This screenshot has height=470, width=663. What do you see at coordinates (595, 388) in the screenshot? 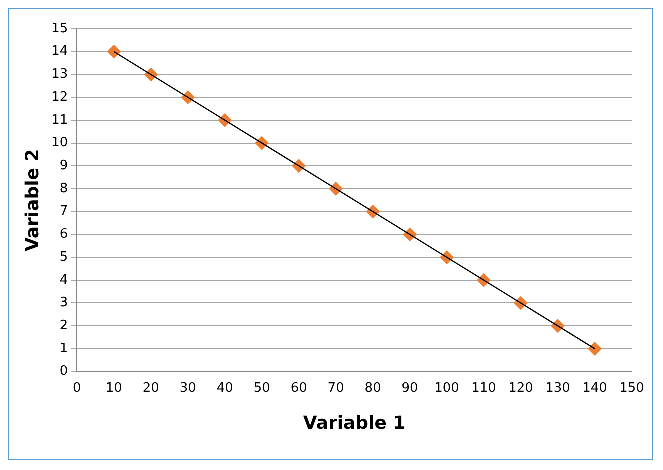
I see `x-tick-label: 140` at bounding box center [595, 388].